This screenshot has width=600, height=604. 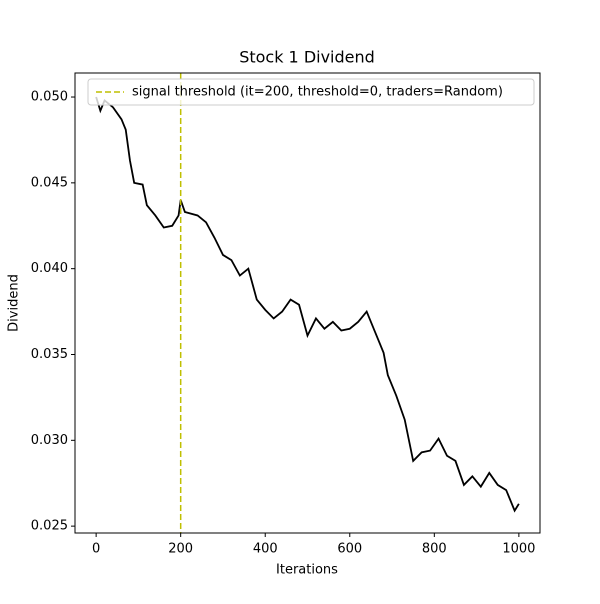 I want to click on y-tick-label: 0.040, so click(x=49, y=268).